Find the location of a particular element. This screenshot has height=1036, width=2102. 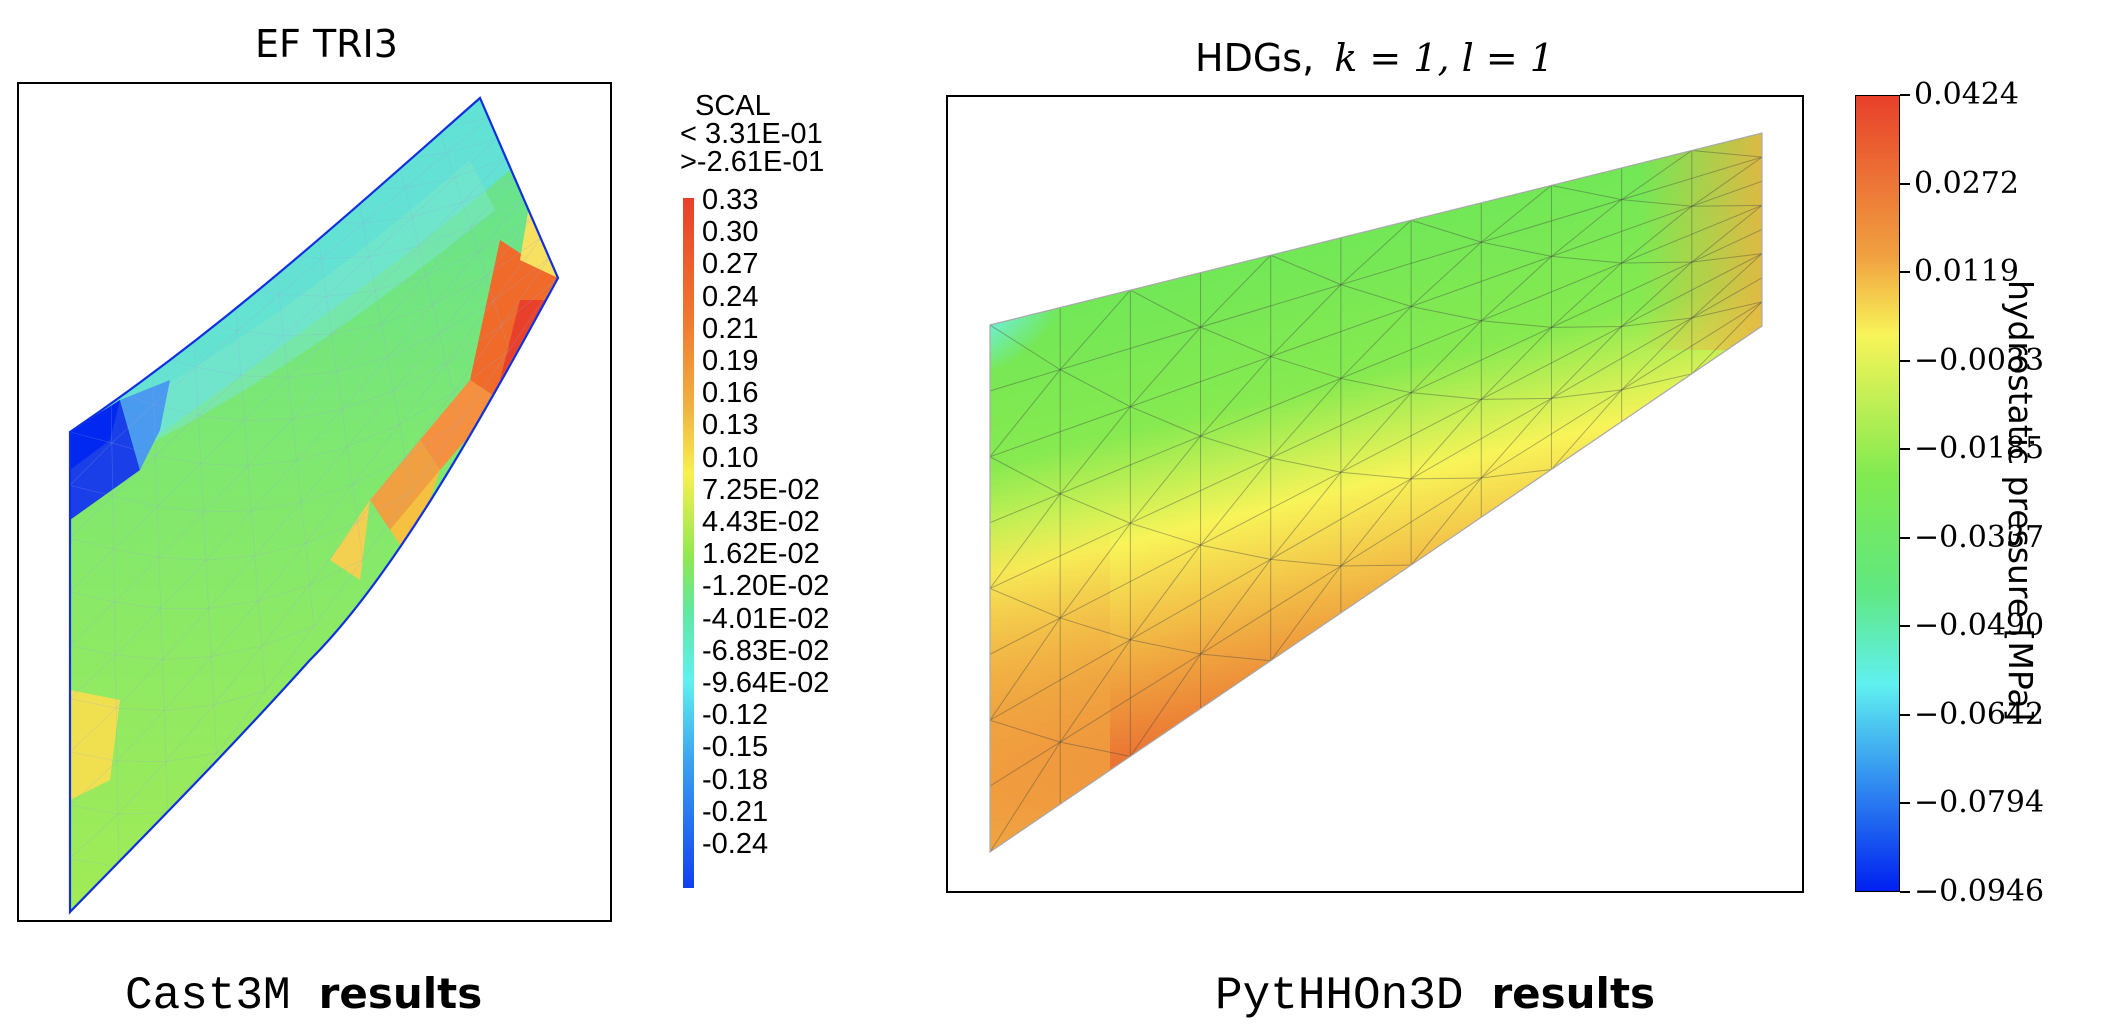

legend-tick-label: -9.64E-02 is located at coordinates (766, 683).